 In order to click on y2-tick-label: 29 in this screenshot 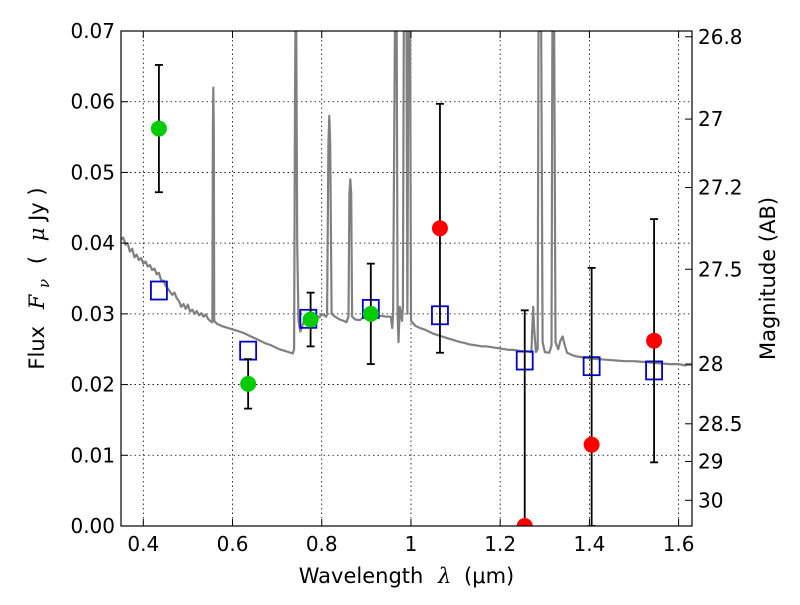, I will do `click(710, 462)`.